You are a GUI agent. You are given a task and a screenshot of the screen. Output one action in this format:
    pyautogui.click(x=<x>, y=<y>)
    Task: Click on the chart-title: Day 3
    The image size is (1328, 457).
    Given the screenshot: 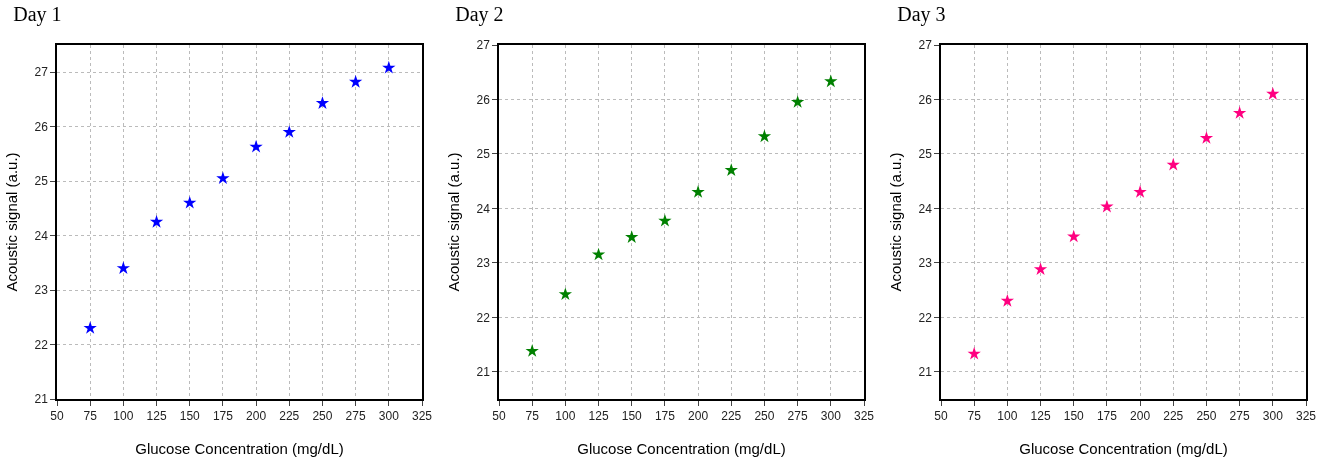 What is the action you would take?
    pyautogui.click(x=921, y=14)
    